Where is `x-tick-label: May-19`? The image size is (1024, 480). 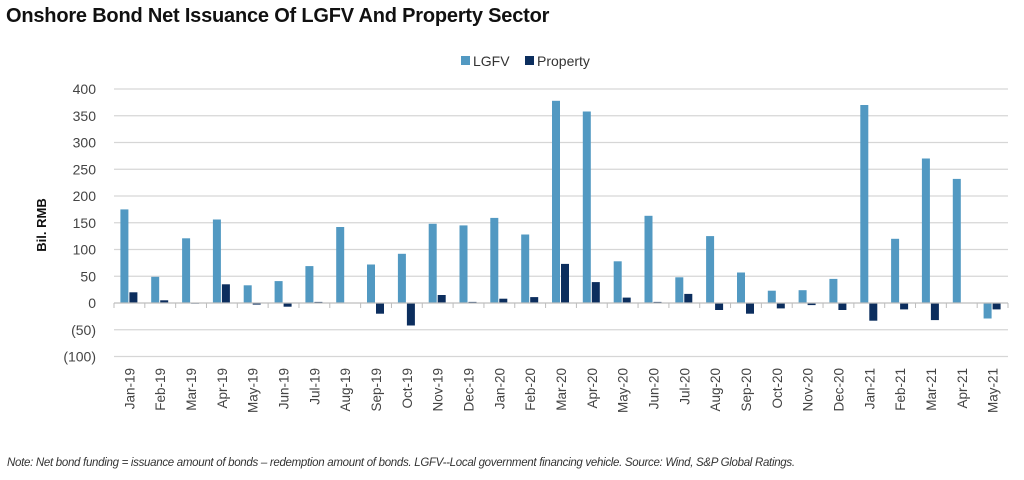
x-tick-label: May-19 is located at coordinates (253, 390).